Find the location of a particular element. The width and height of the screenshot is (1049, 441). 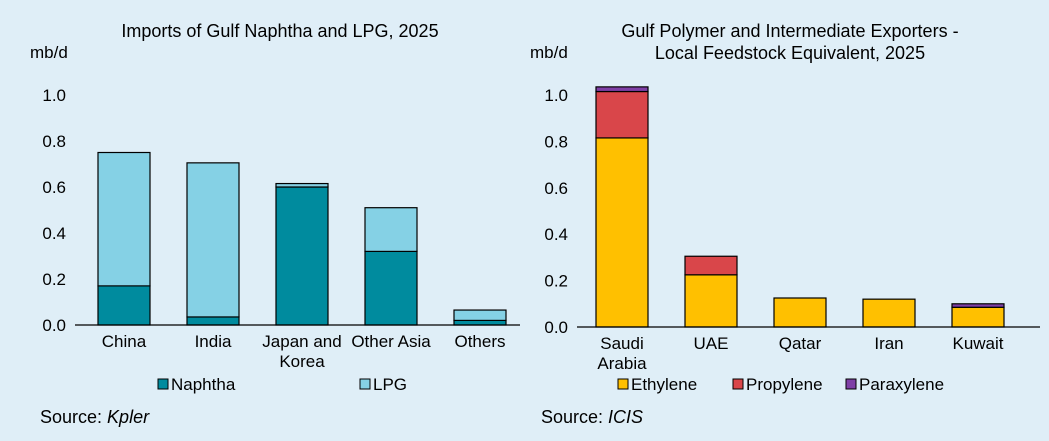

source-right-name: ICIS is located at coordinates (626, 417).